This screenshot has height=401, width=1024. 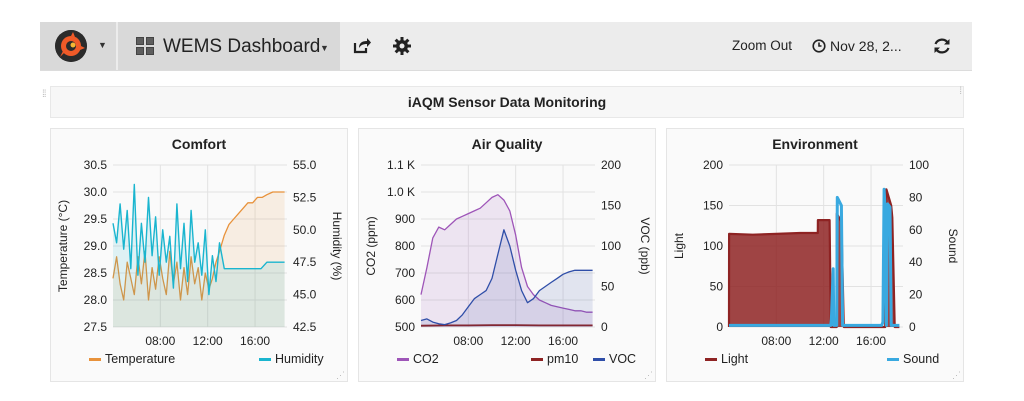 What do you see at coordinates (506, 325) in the screenshot?
I see `series-line-pm10` at bounding box center [506, 325].